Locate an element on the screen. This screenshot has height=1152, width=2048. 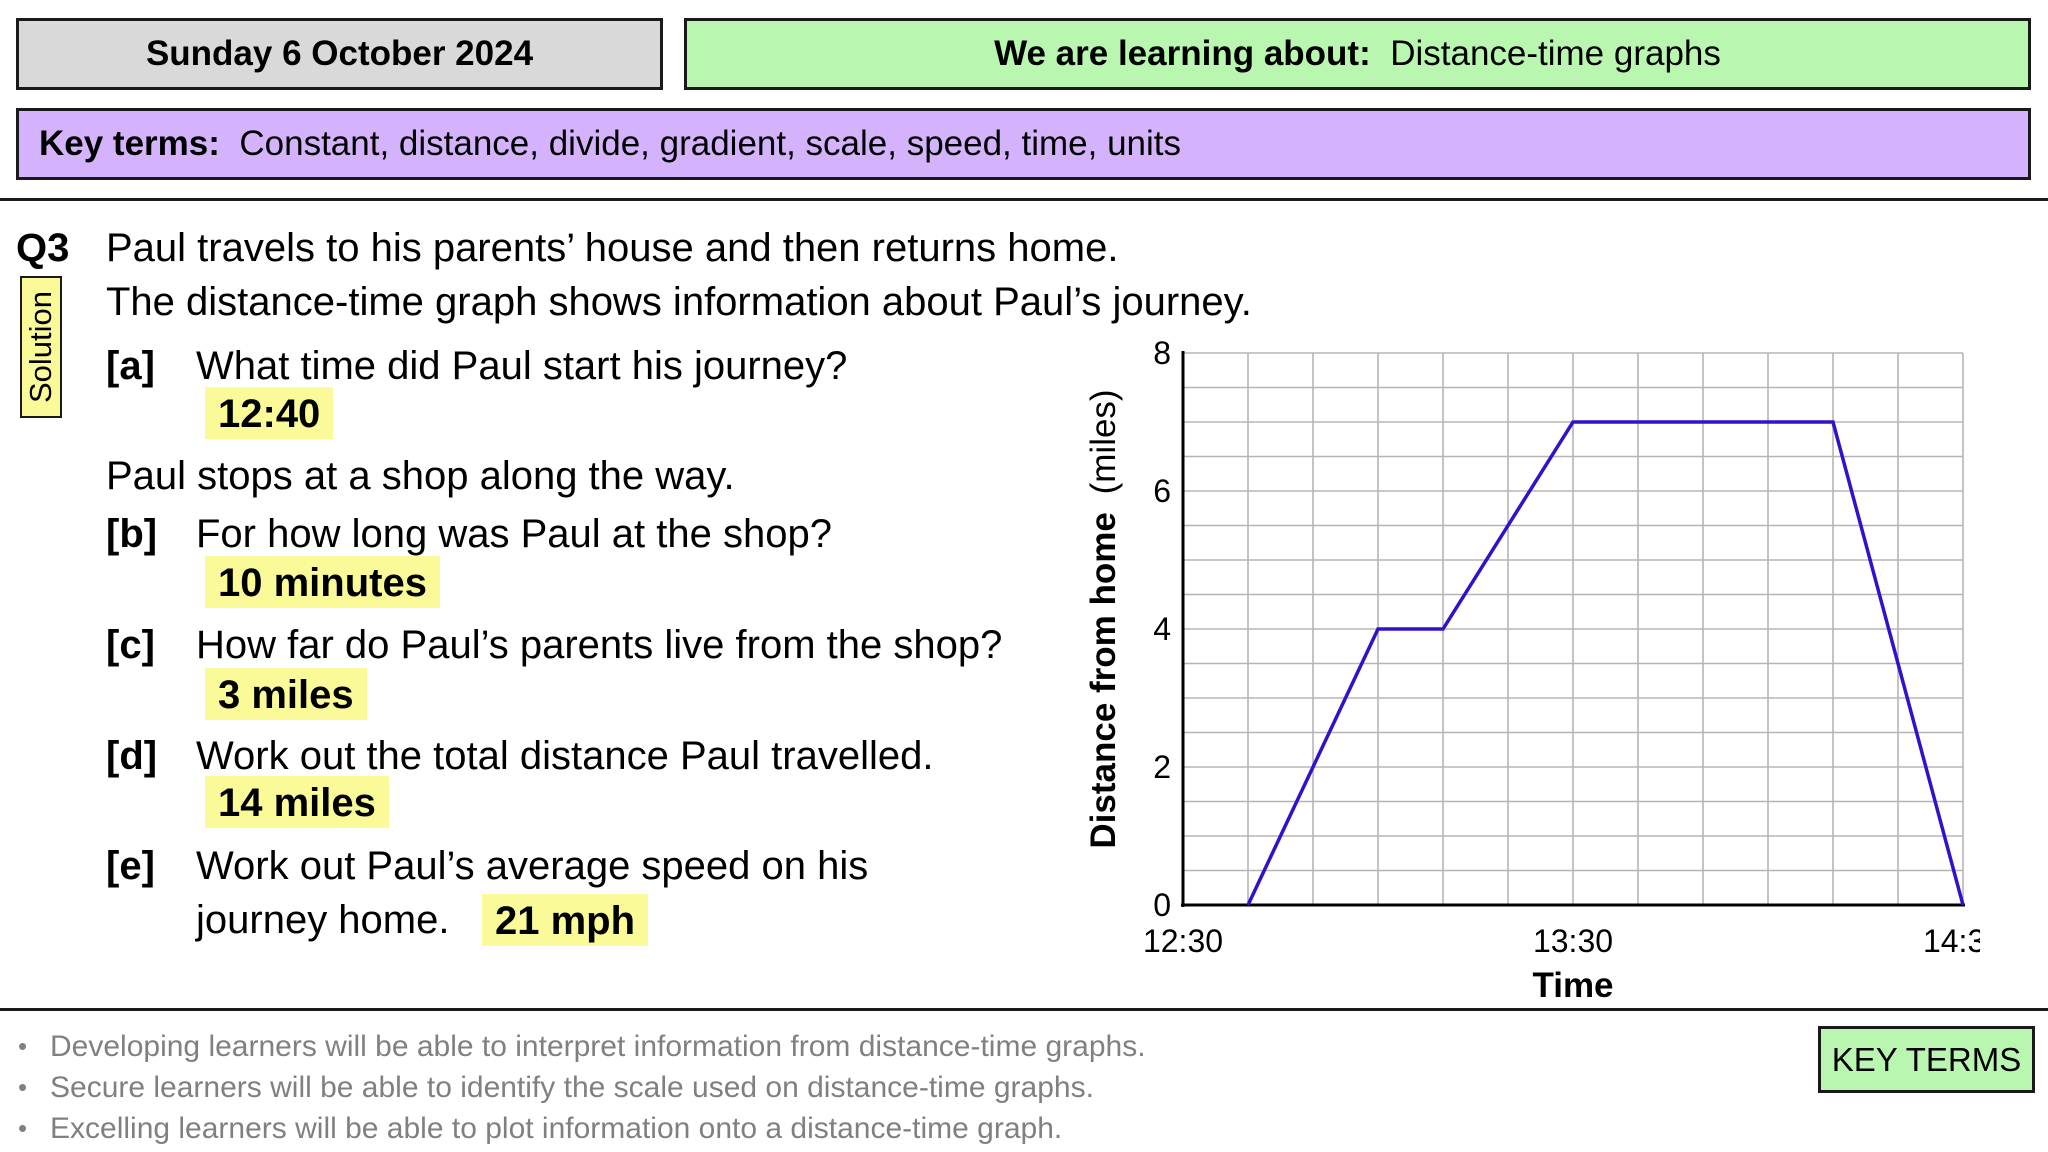
learning-topic: Distance-time graphs is located at coordinates (1555, 53).